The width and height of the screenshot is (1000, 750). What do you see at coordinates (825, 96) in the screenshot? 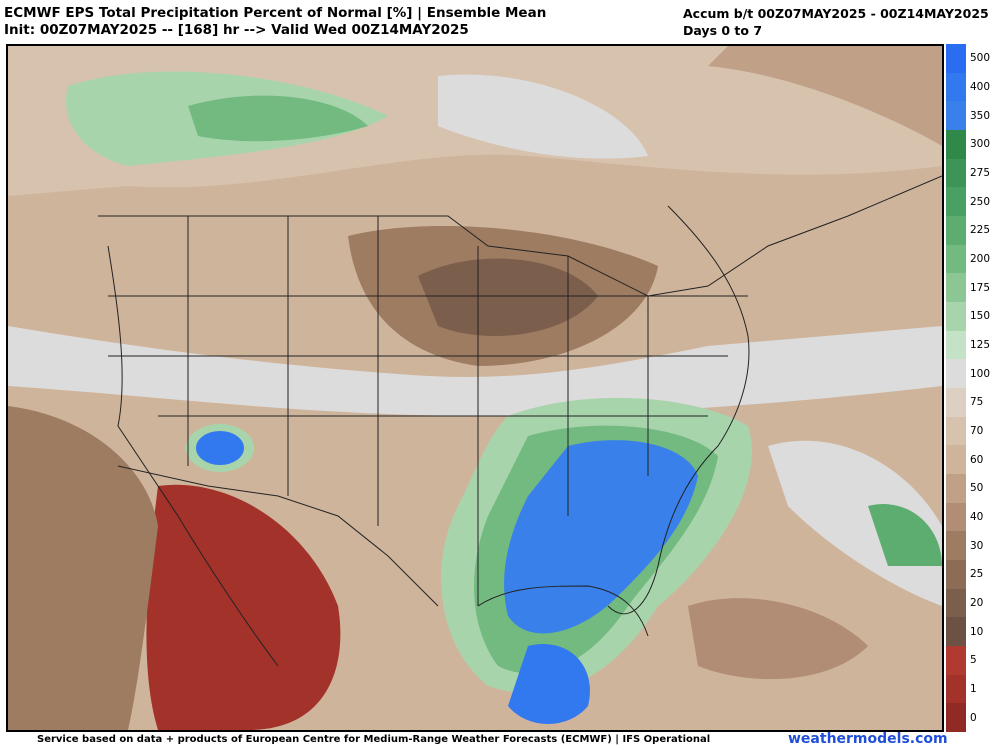
I see `northeast-brown` at bounding box center [825, 96].